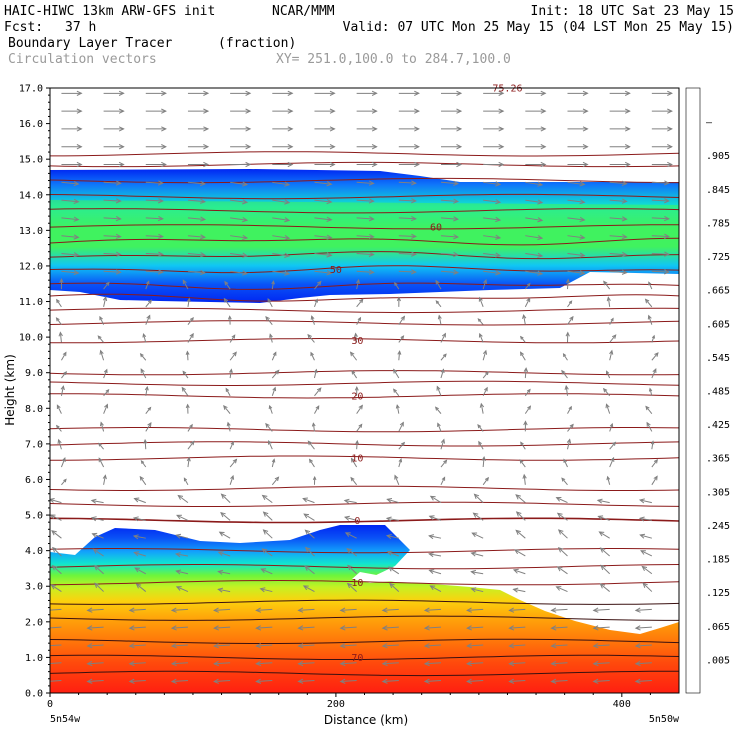 The height and width of the screenshot is (745, 740). What do you see at coordinates (718, 291) in the screenshot?
I see `colorbar-label: .665` at bounding box center [718, 291].